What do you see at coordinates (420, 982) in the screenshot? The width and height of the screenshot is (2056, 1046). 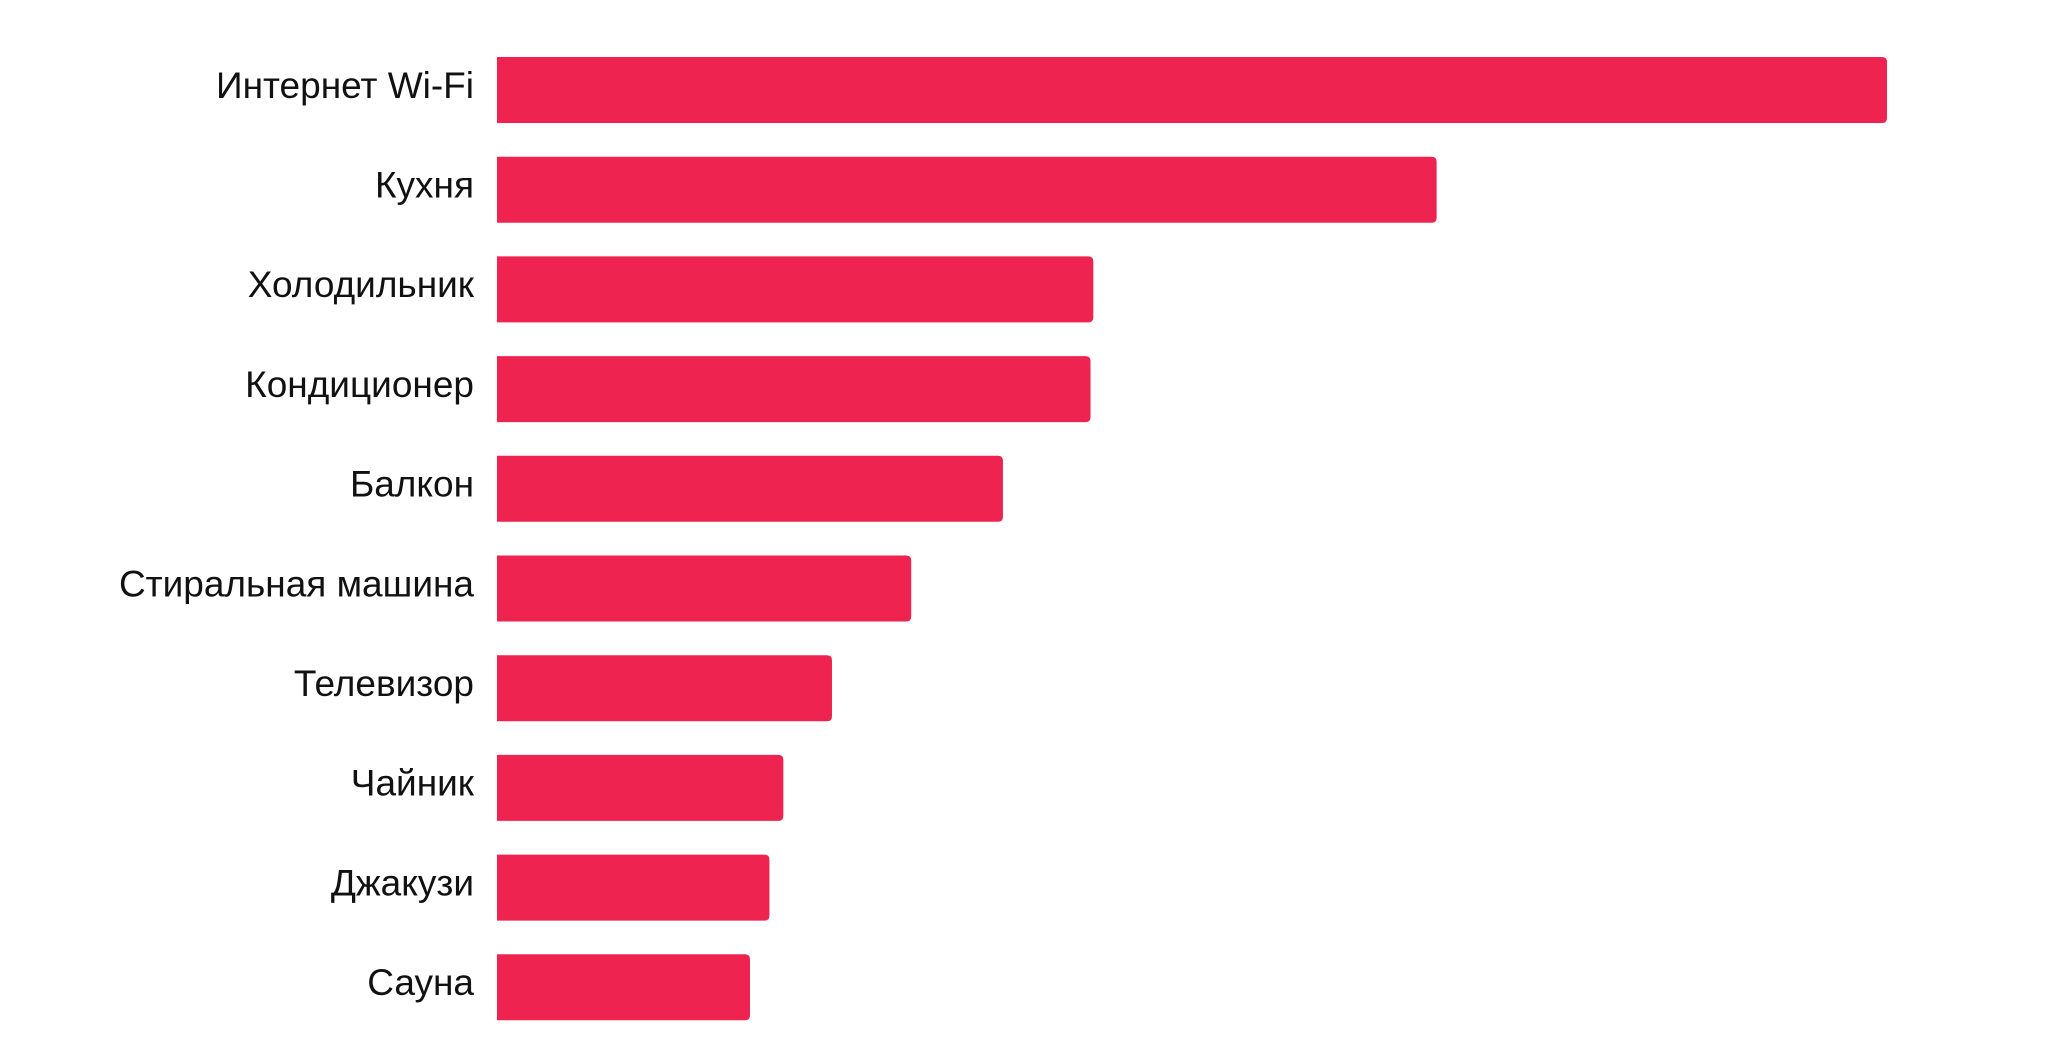 I see `category-label: Сауна` at bounding box center [420, 982].